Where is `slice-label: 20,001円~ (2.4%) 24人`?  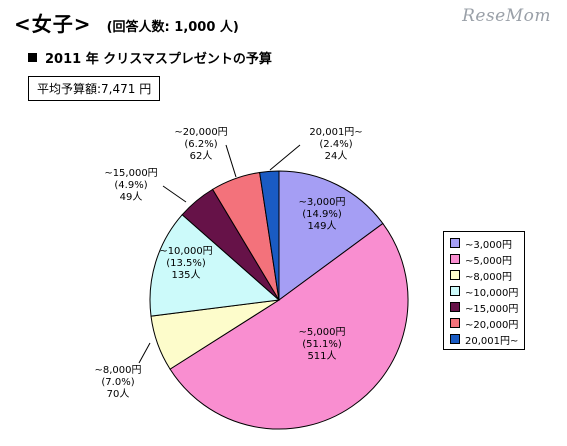
slice-label: 20,001円~ (2.4%) 24人 is located at coordinates (335, 145).